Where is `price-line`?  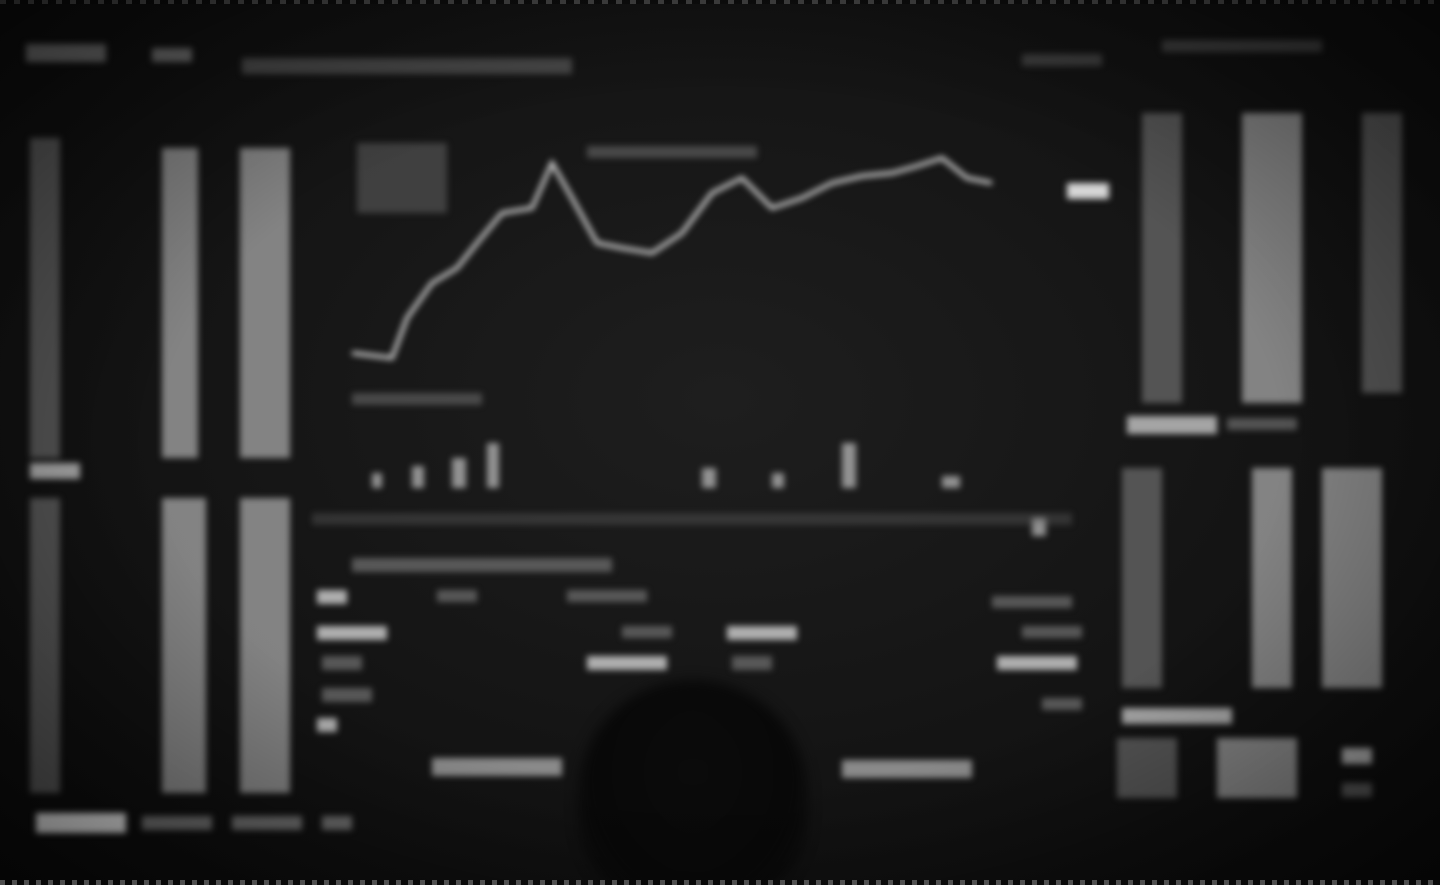 price-line is located at coordinates (672, 258).